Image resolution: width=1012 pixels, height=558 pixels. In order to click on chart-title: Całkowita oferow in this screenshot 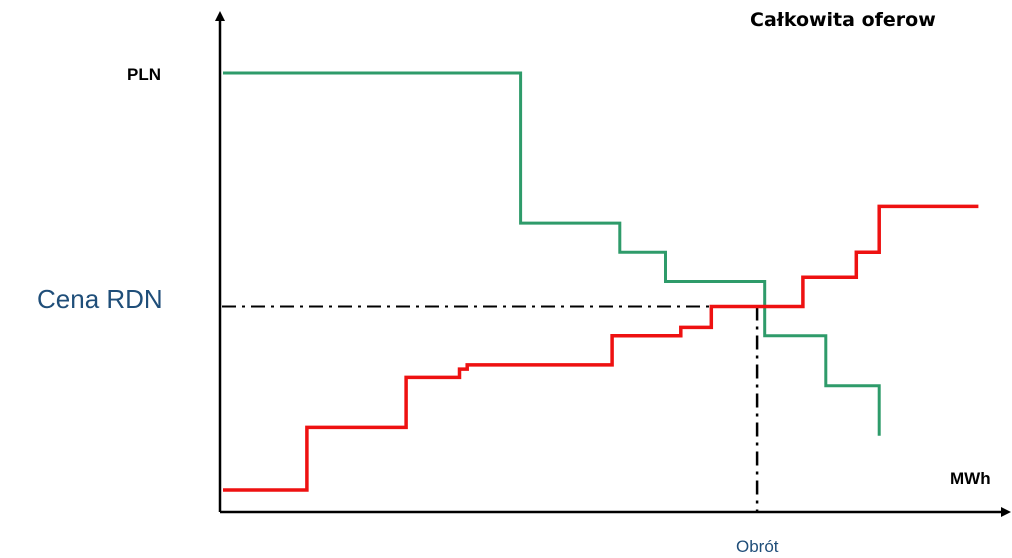, I will do `click(843, 20)`.